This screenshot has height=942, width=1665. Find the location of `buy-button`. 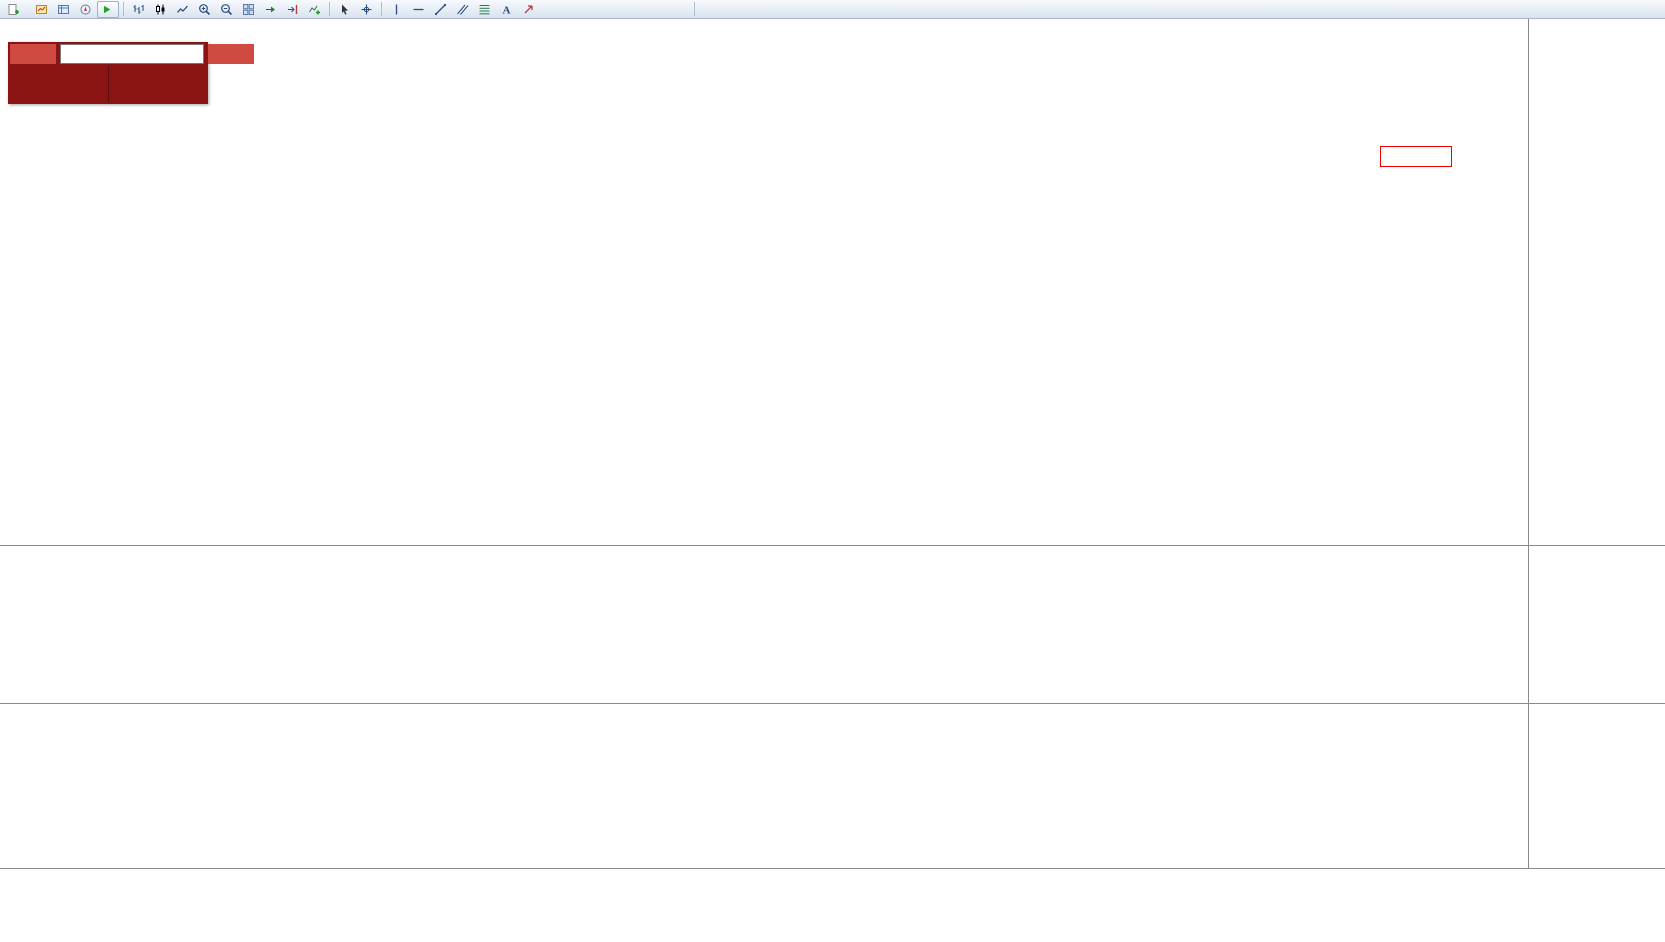

buy-button is located at coordinates (231, 54).